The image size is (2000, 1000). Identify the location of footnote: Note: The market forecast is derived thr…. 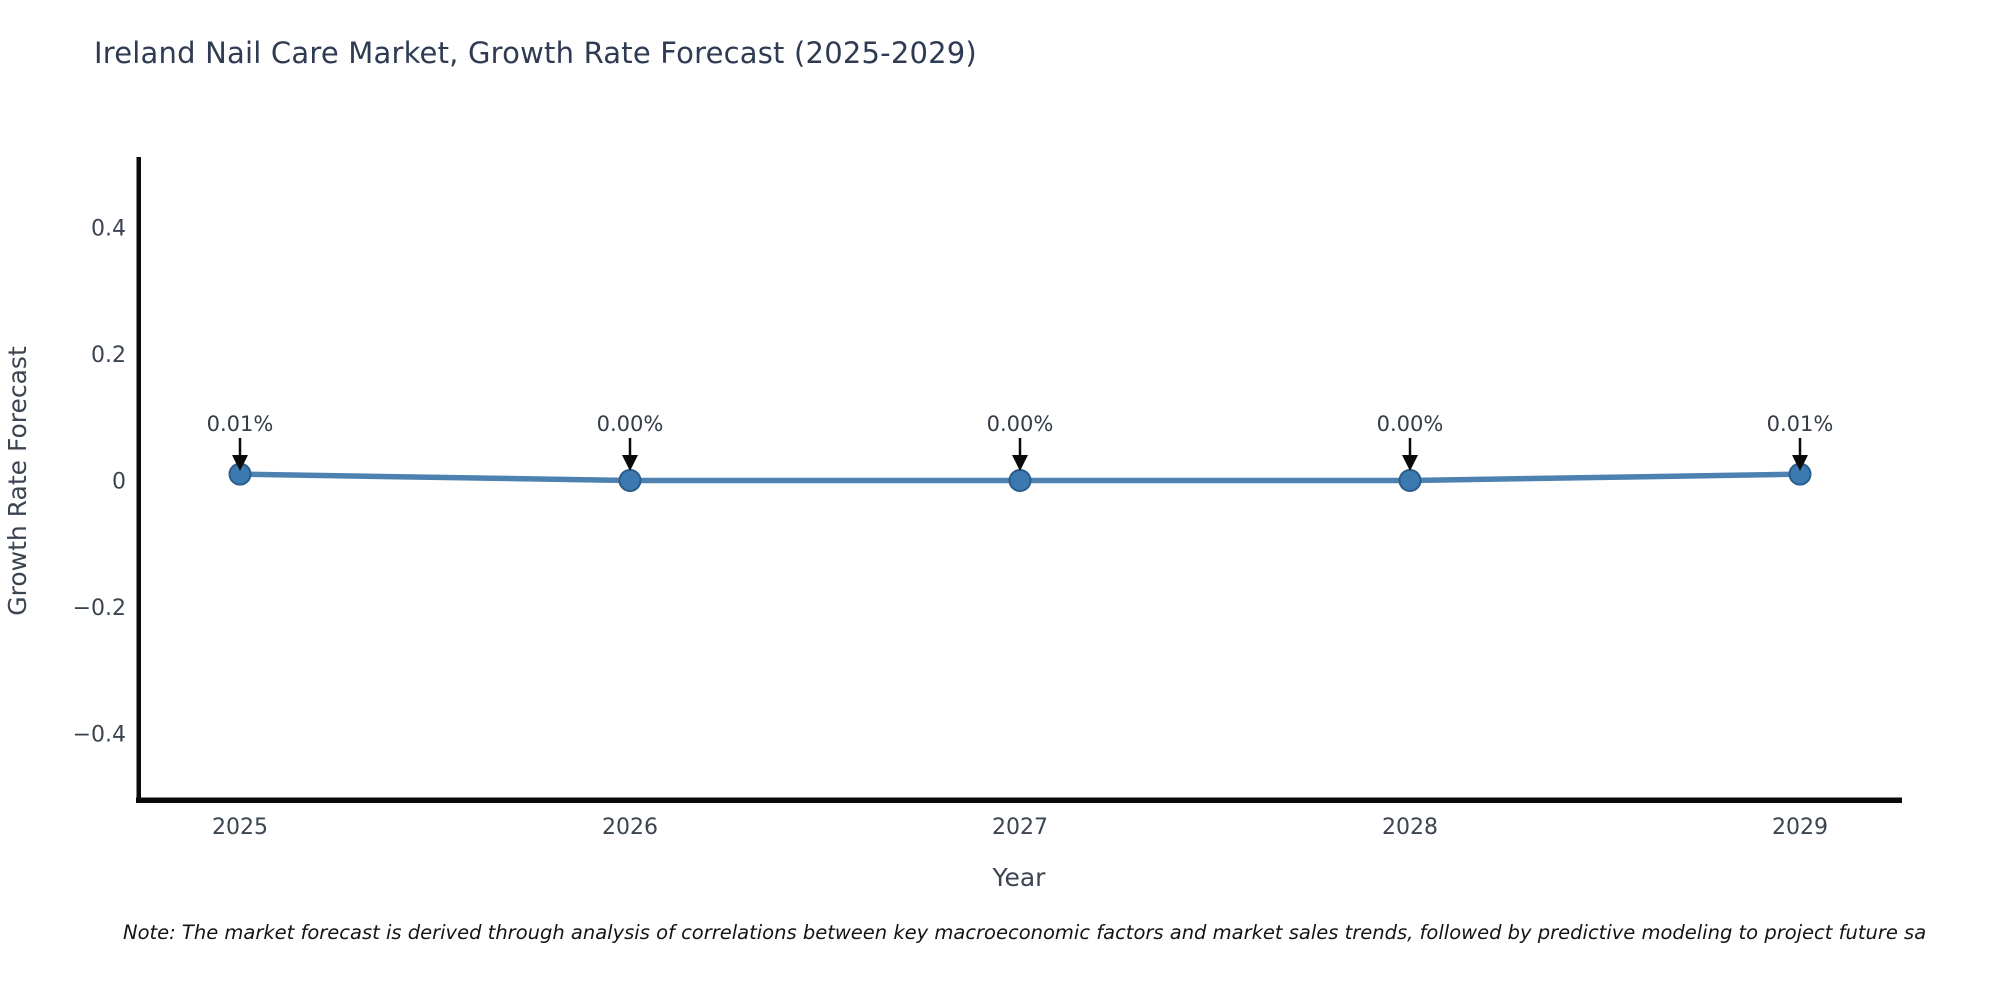
(1025, 932).